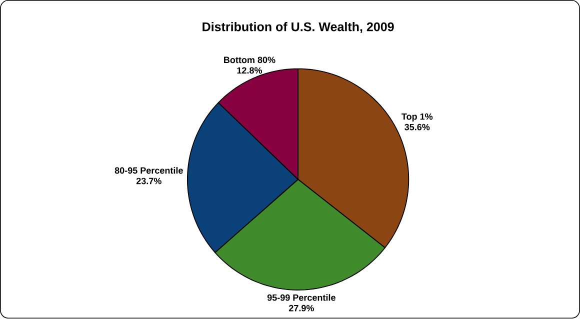 This screenshot has height=319, width=580. What do you see at coordinates (301, 308) in the screenshot?
I see `data-label: 27.9%` at bounding box center [301, 308].